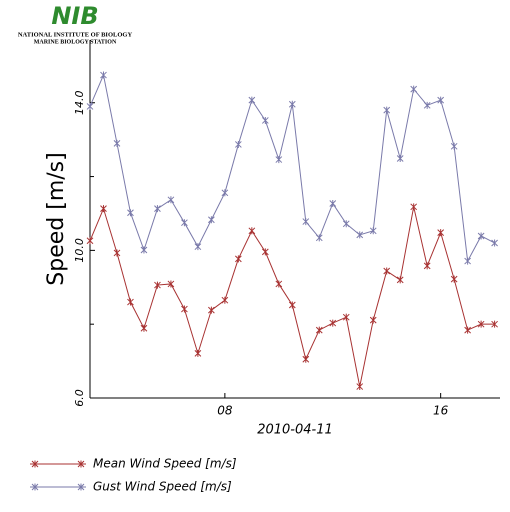 This screenshot has width=510, height=512. What do you see at coordinates (75, 42) in the screenshot?
I see `logo-line2: MARINE BIOLOGY STATION` at bounding box center [75, 42].